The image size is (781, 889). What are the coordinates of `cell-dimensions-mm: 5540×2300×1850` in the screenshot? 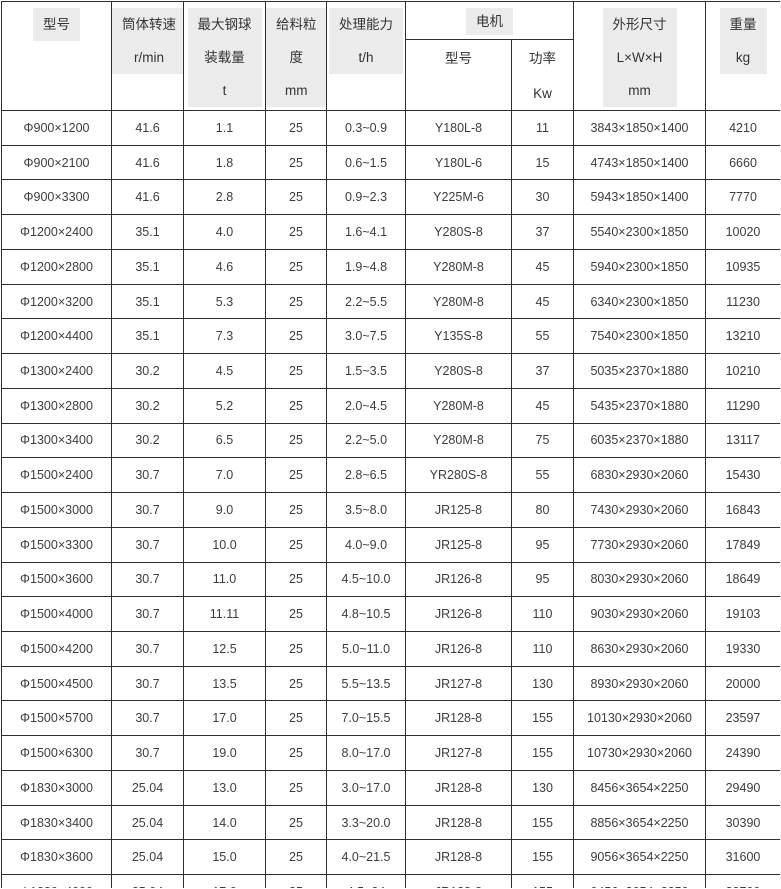 It's located at (639, 232).